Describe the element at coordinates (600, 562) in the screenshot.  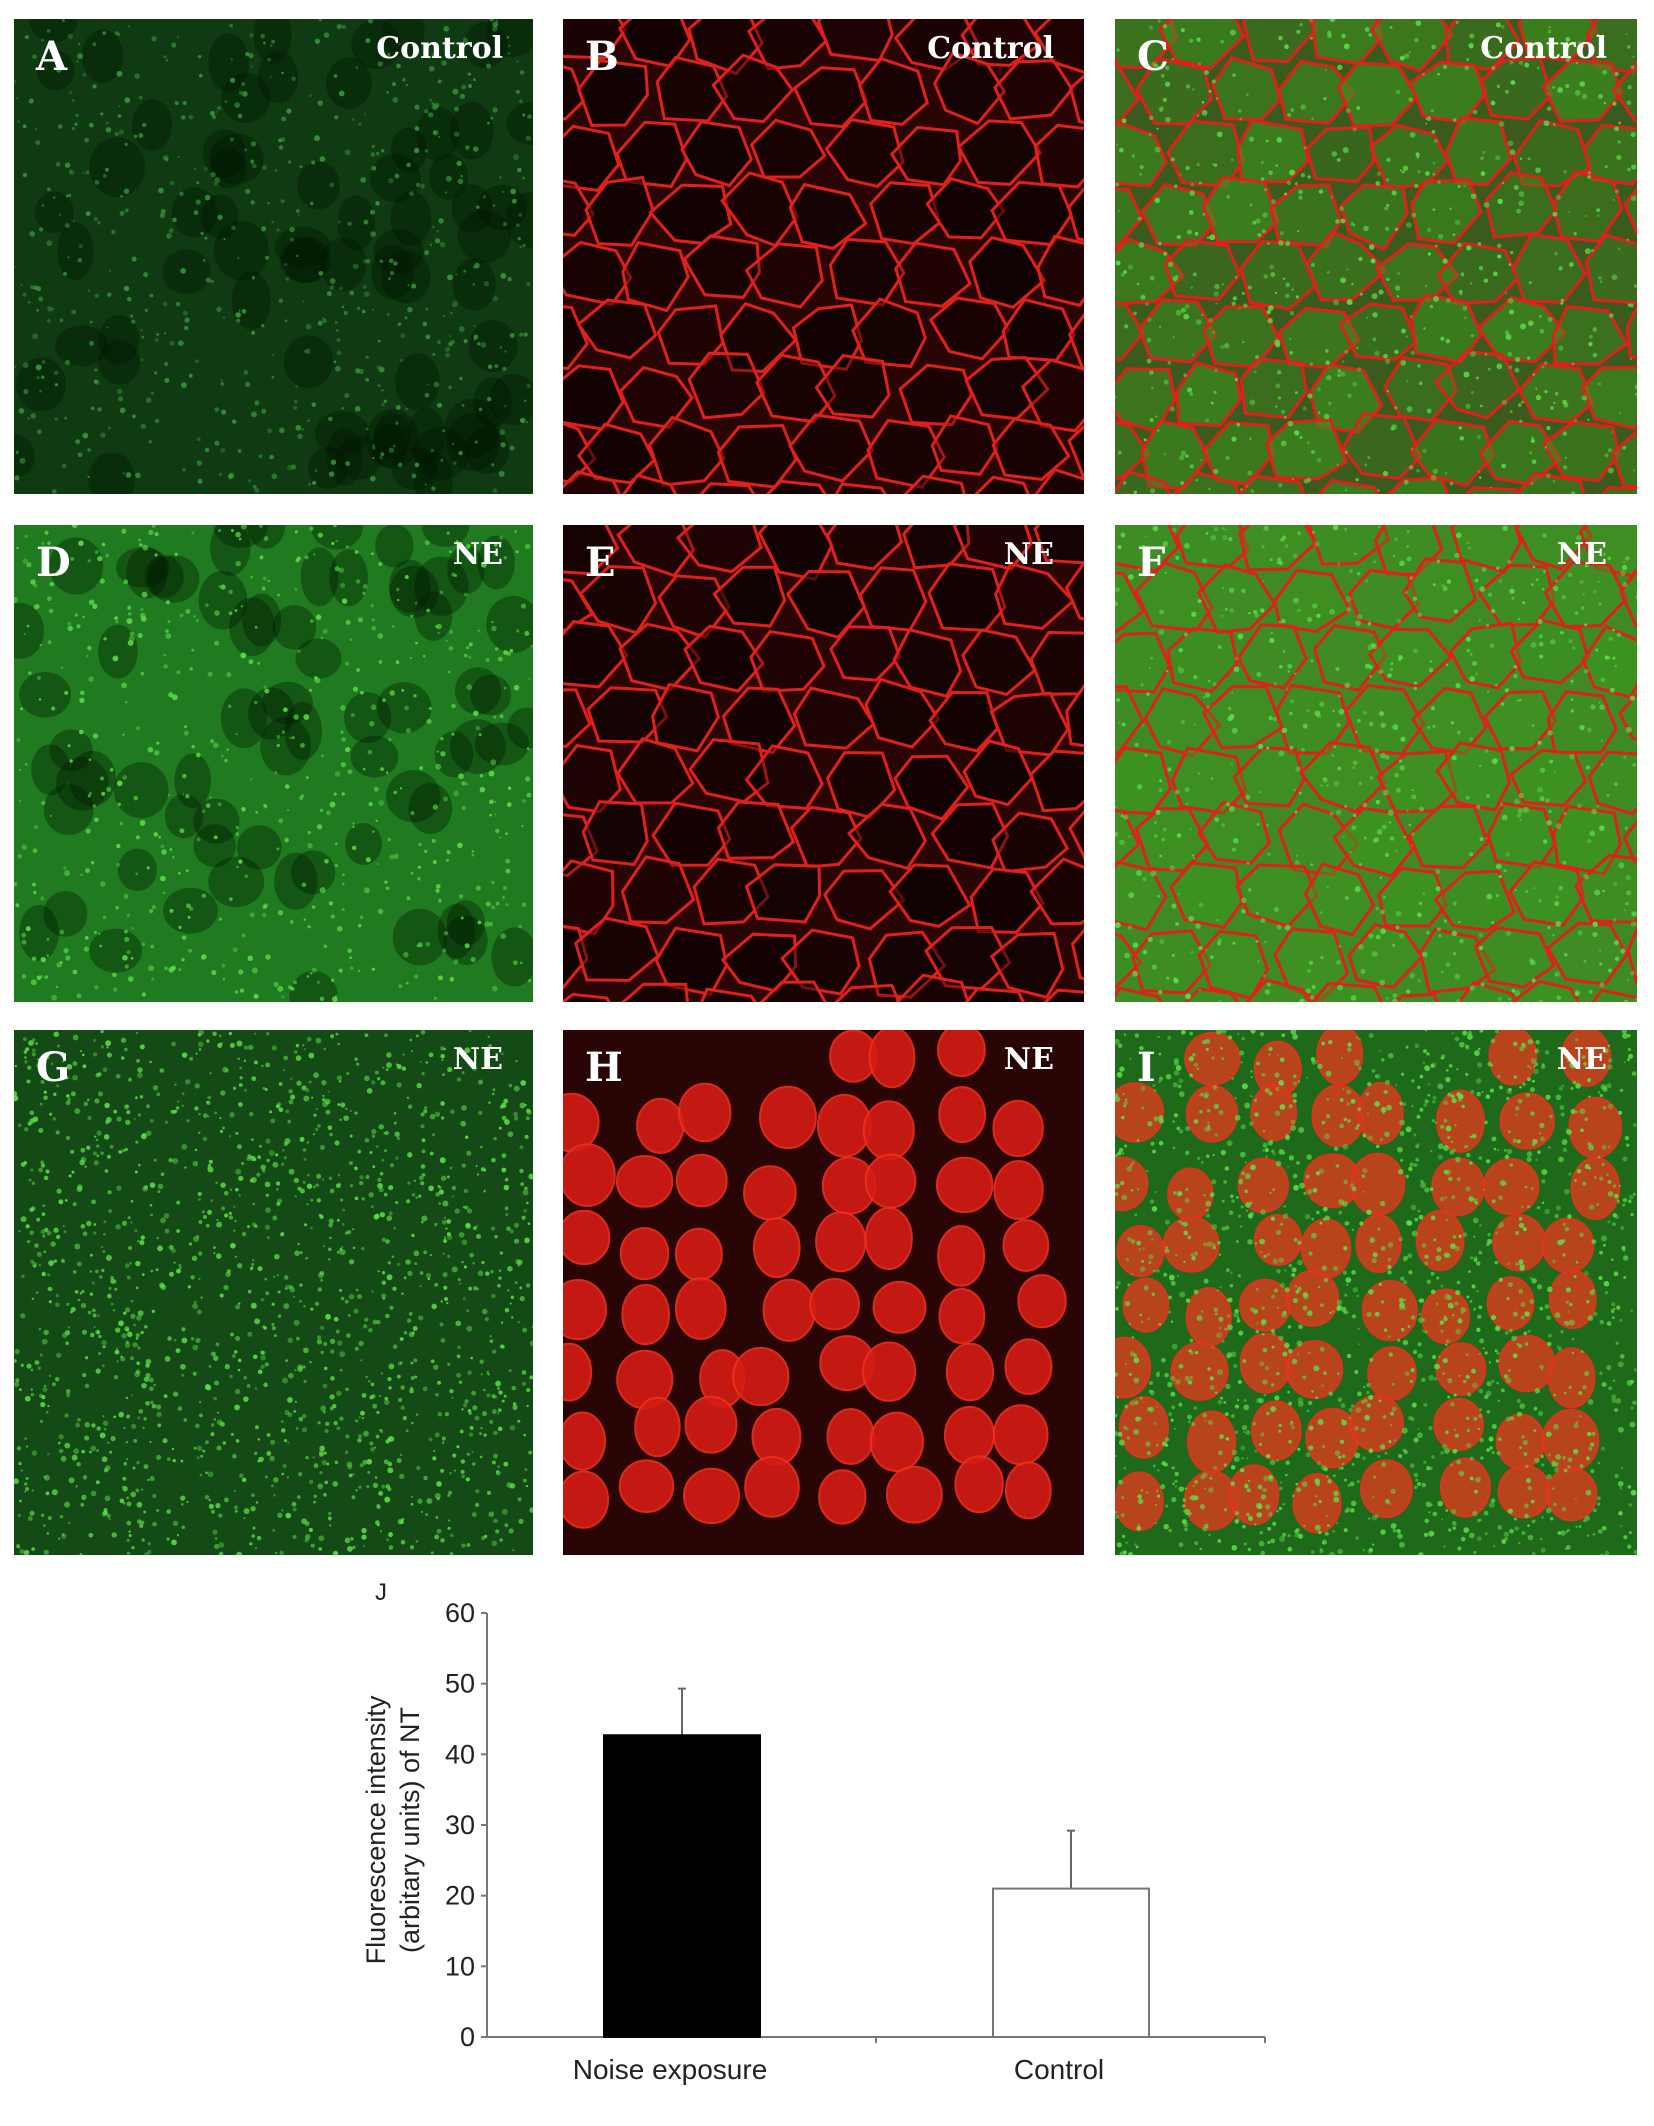
I see `panel-letter: E` at that location.